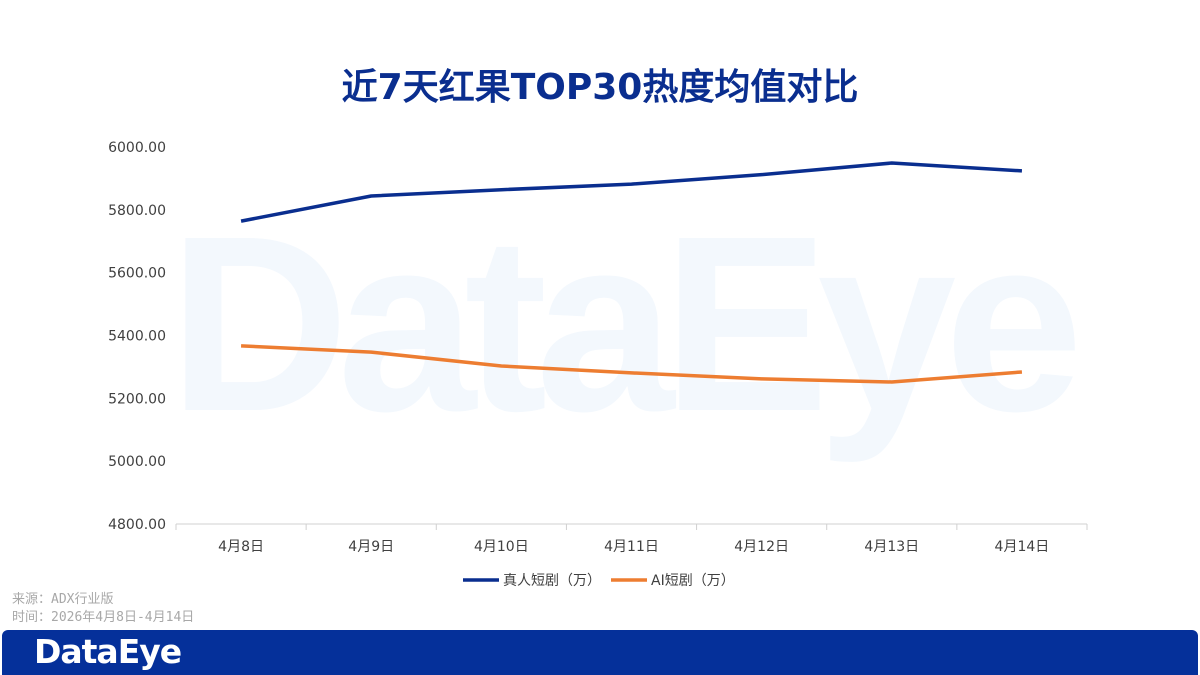 This screenshot has height=675, width=1200. Describe the element at coordinates (63, 599) in the screenshot. I see `source-note: 来源：ADX行业版` at that location.